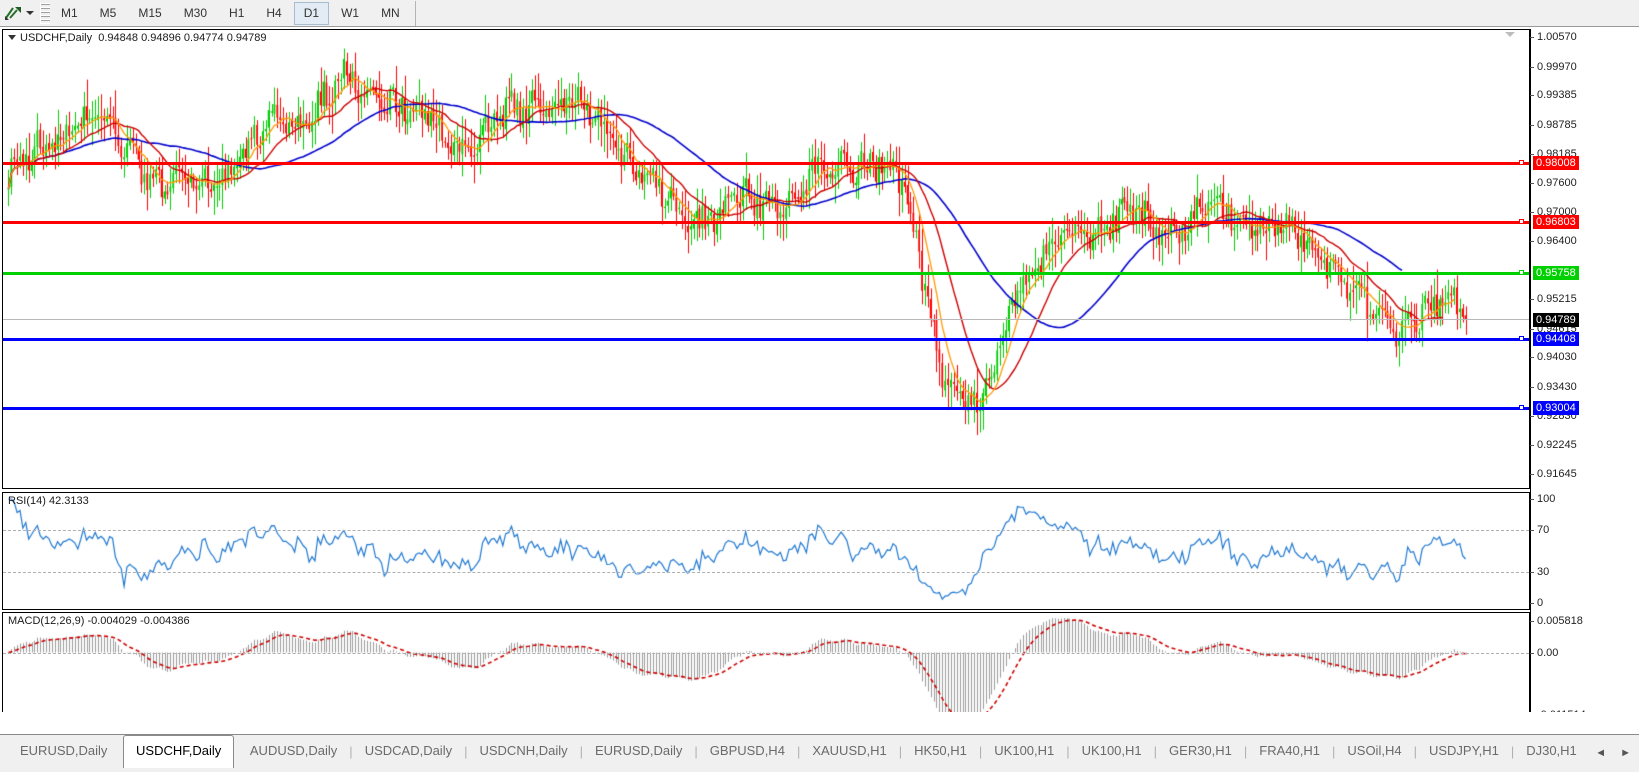 Image resolution: width=1639 pixels, height=772 pixels. What do you see at coordinates (1556, 338) in the screenshot?
I see `support-level-blue-1-tag: 0.94408` at bounding box center [1556, 338].